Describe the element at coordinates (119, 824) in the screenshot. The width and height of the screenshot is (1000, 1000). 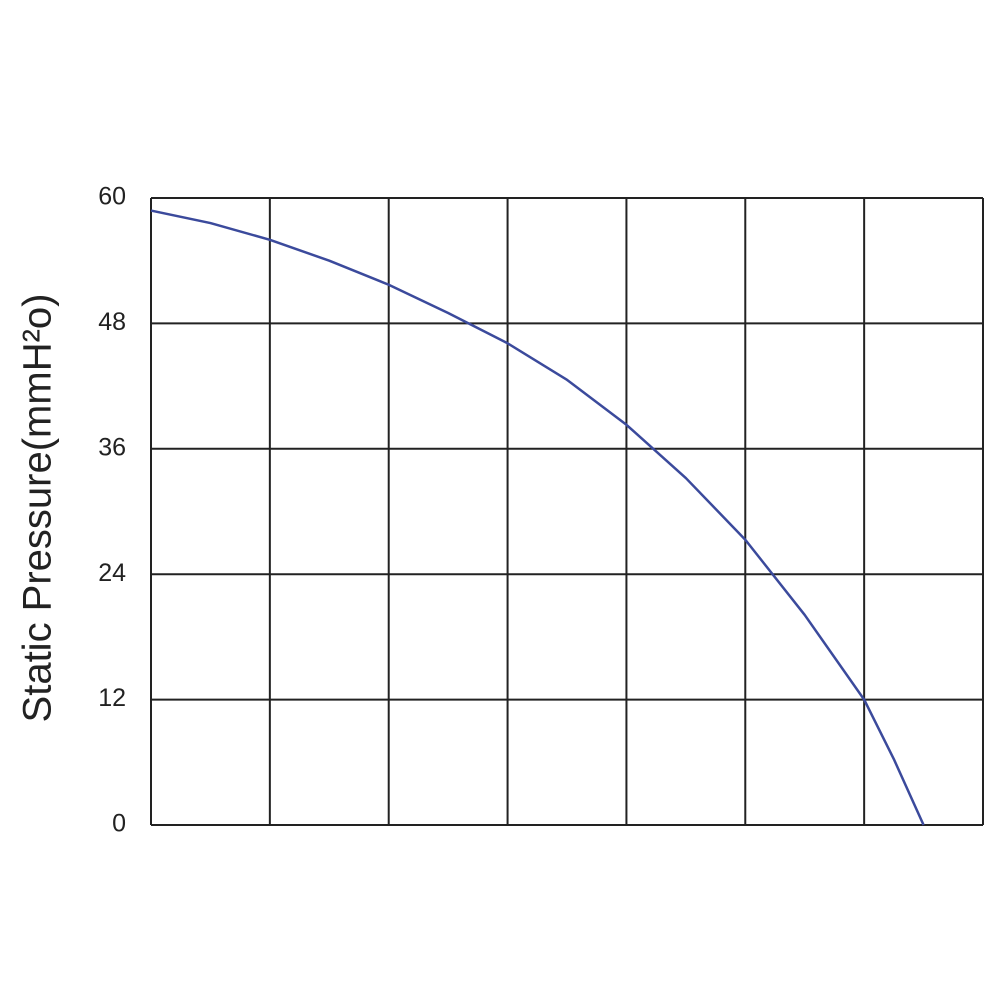
I see `y-tick-label: 0` at that location.